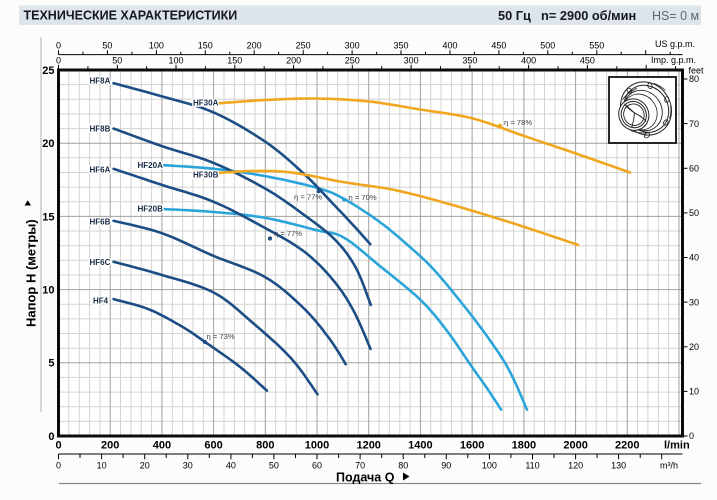 Image resolution: width=717 pixels, height=500 pixels. I want to click on svg-text: 130, so click(618, 466).